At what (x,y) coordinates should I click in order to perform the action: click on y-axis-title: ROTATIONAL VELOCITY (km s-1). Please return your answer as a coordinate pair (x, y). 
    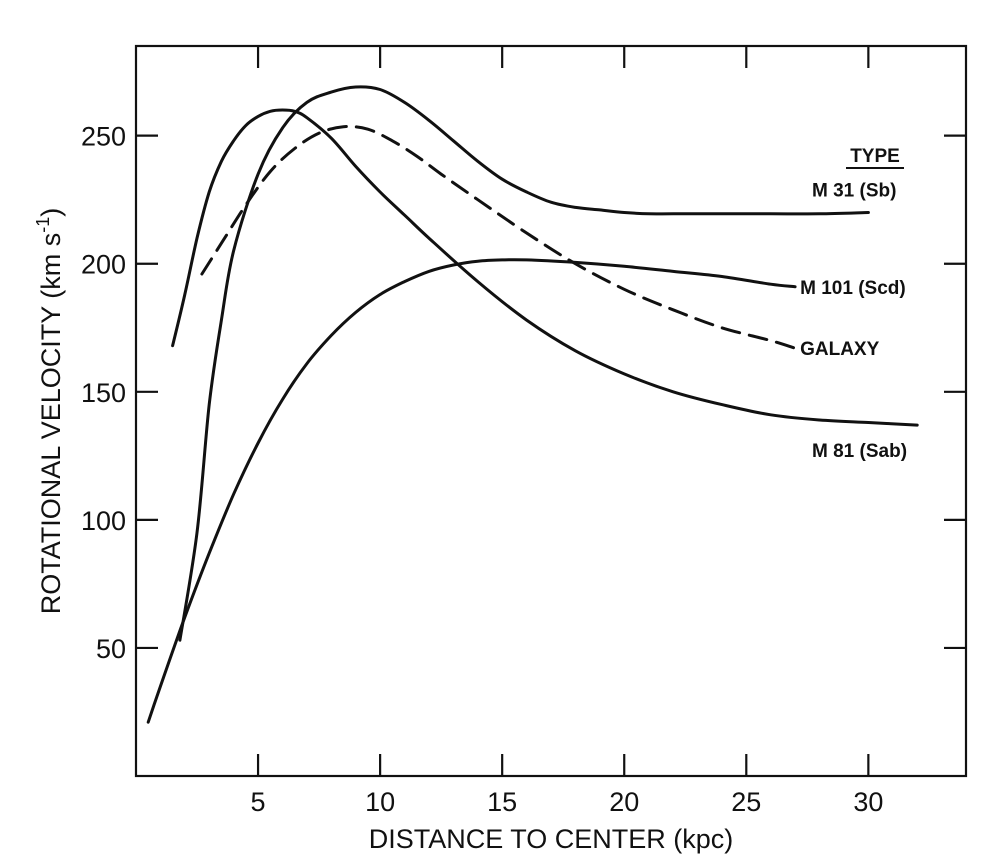
    Looking at the image, I should click on (49, 411).